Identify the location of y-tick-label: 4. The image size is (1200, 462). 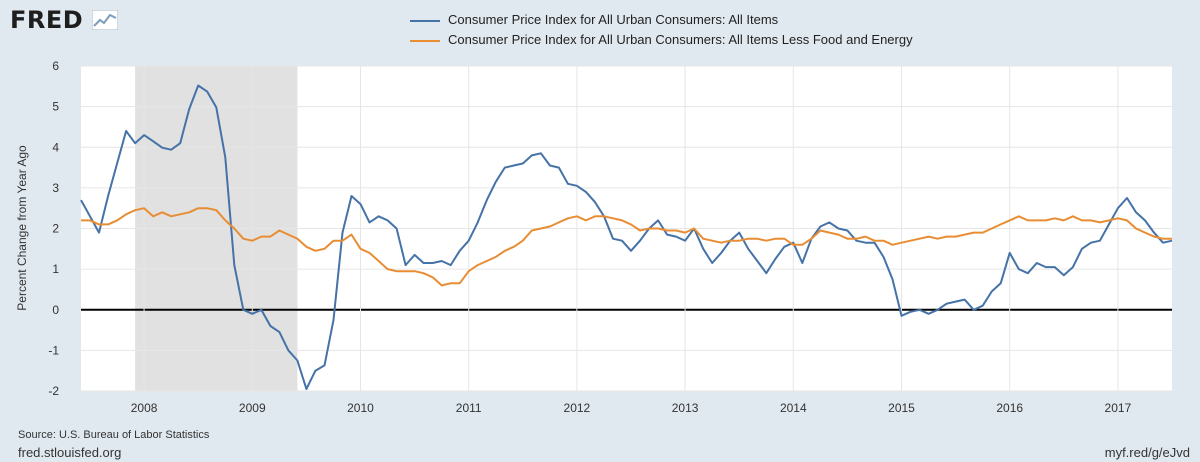
(55, 147).